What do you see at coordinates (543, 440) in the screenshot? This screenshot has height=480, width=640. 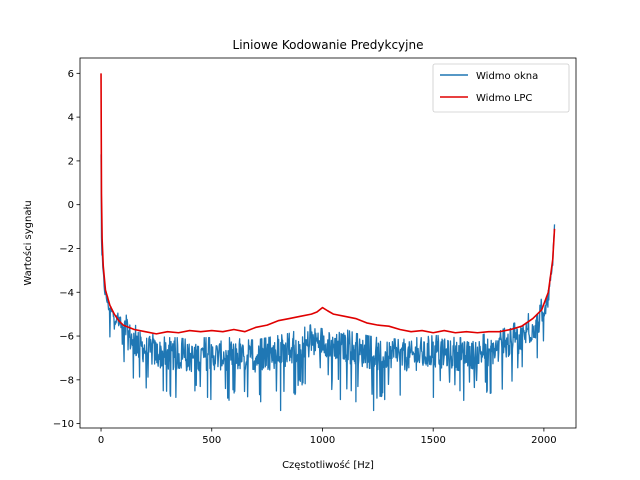 I see `x-tick-label: 2000` at bounding box center [543, 440].